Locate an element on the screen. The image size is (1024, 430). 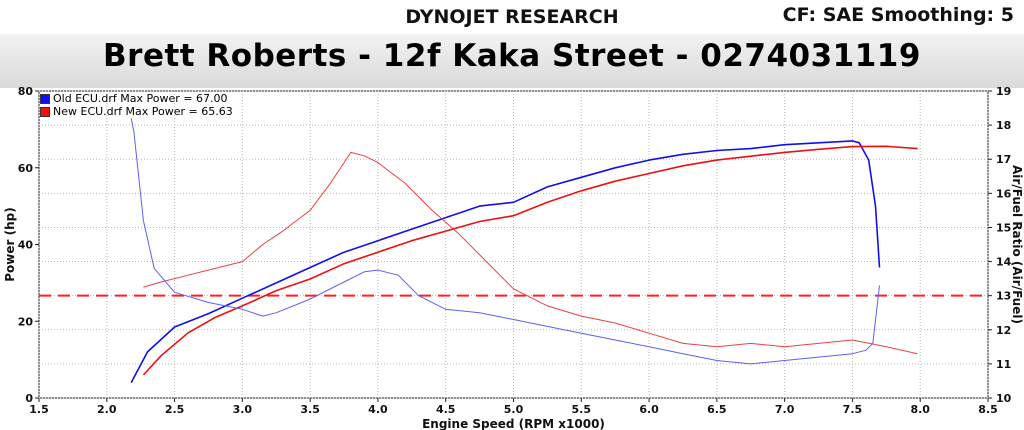
legend-label-new: New ECU.drf Max Power = 65.63 is located at coordinates (143, 111).